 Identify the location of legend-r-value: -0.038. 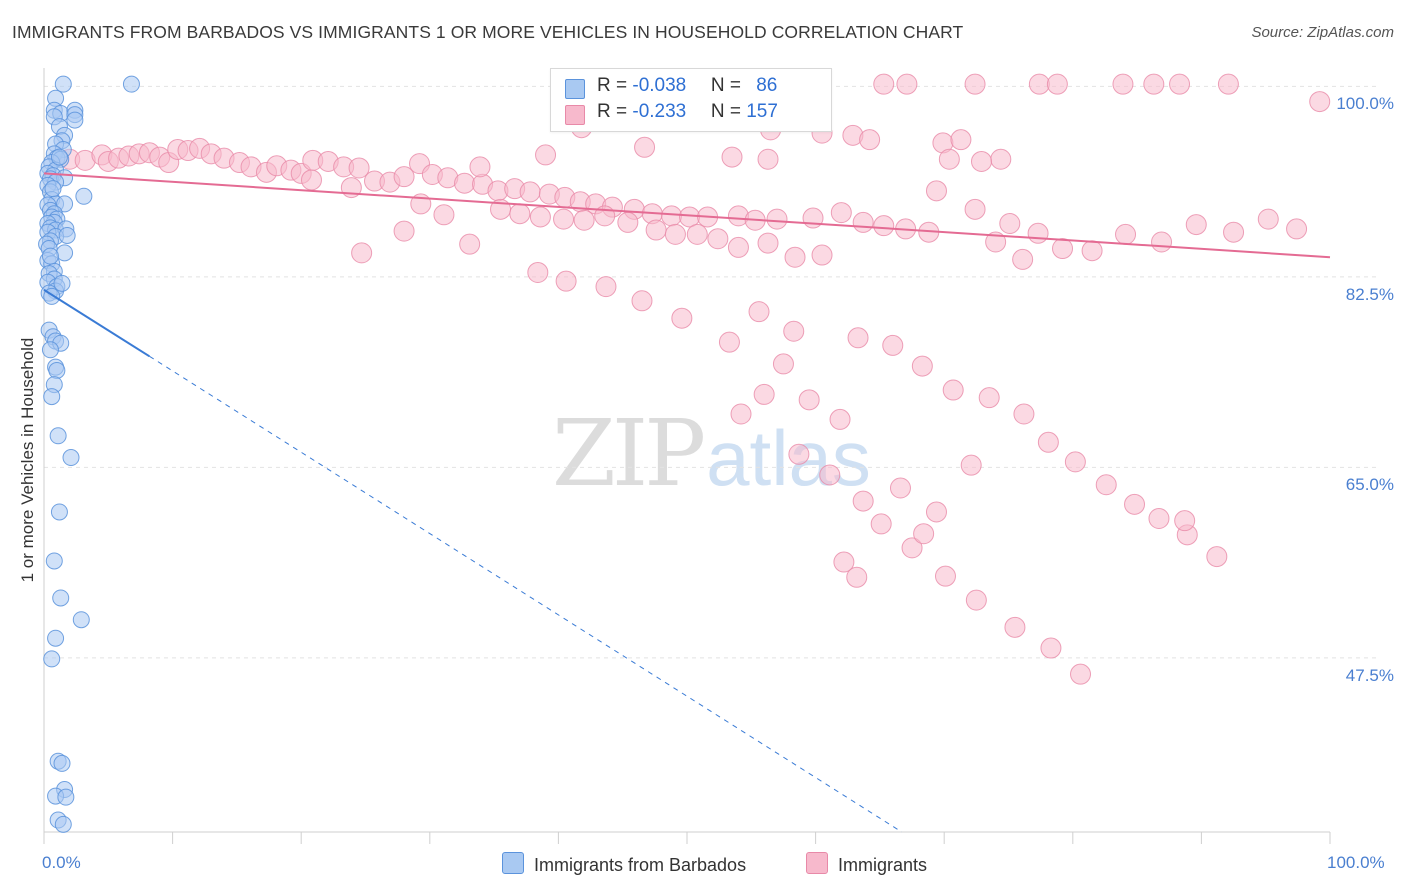
(659, 85).